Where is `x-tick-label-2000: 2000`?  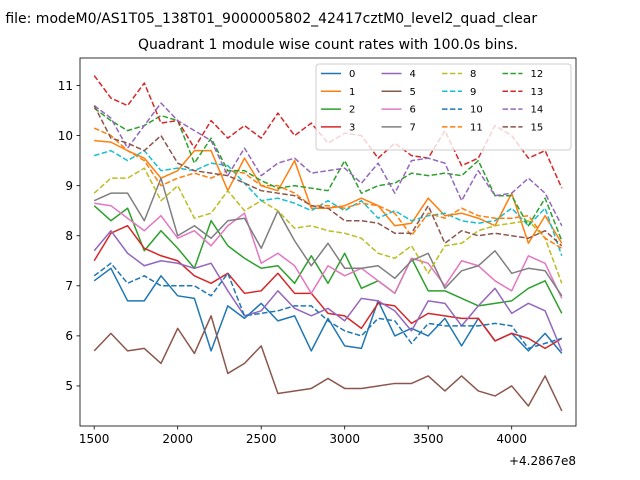
x-tick-label-2000: 2000 is located at coordinates (177, 439).